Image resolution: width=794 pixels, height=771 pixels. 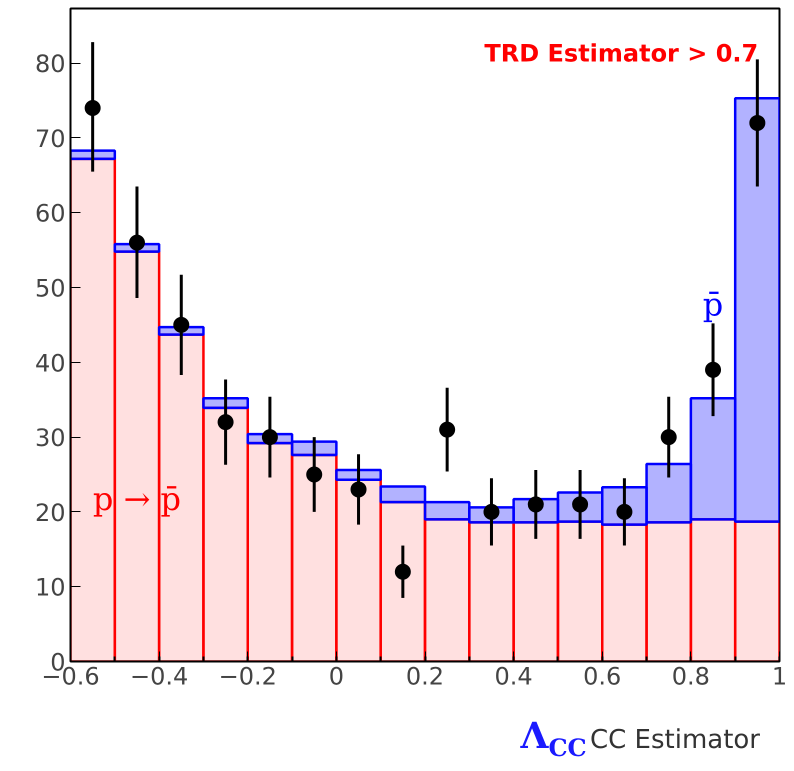 What do you see at coordinates (247, 676) in the screenshot?
I see `x-tick-label: −0.2` at bounding box center [247, 676].